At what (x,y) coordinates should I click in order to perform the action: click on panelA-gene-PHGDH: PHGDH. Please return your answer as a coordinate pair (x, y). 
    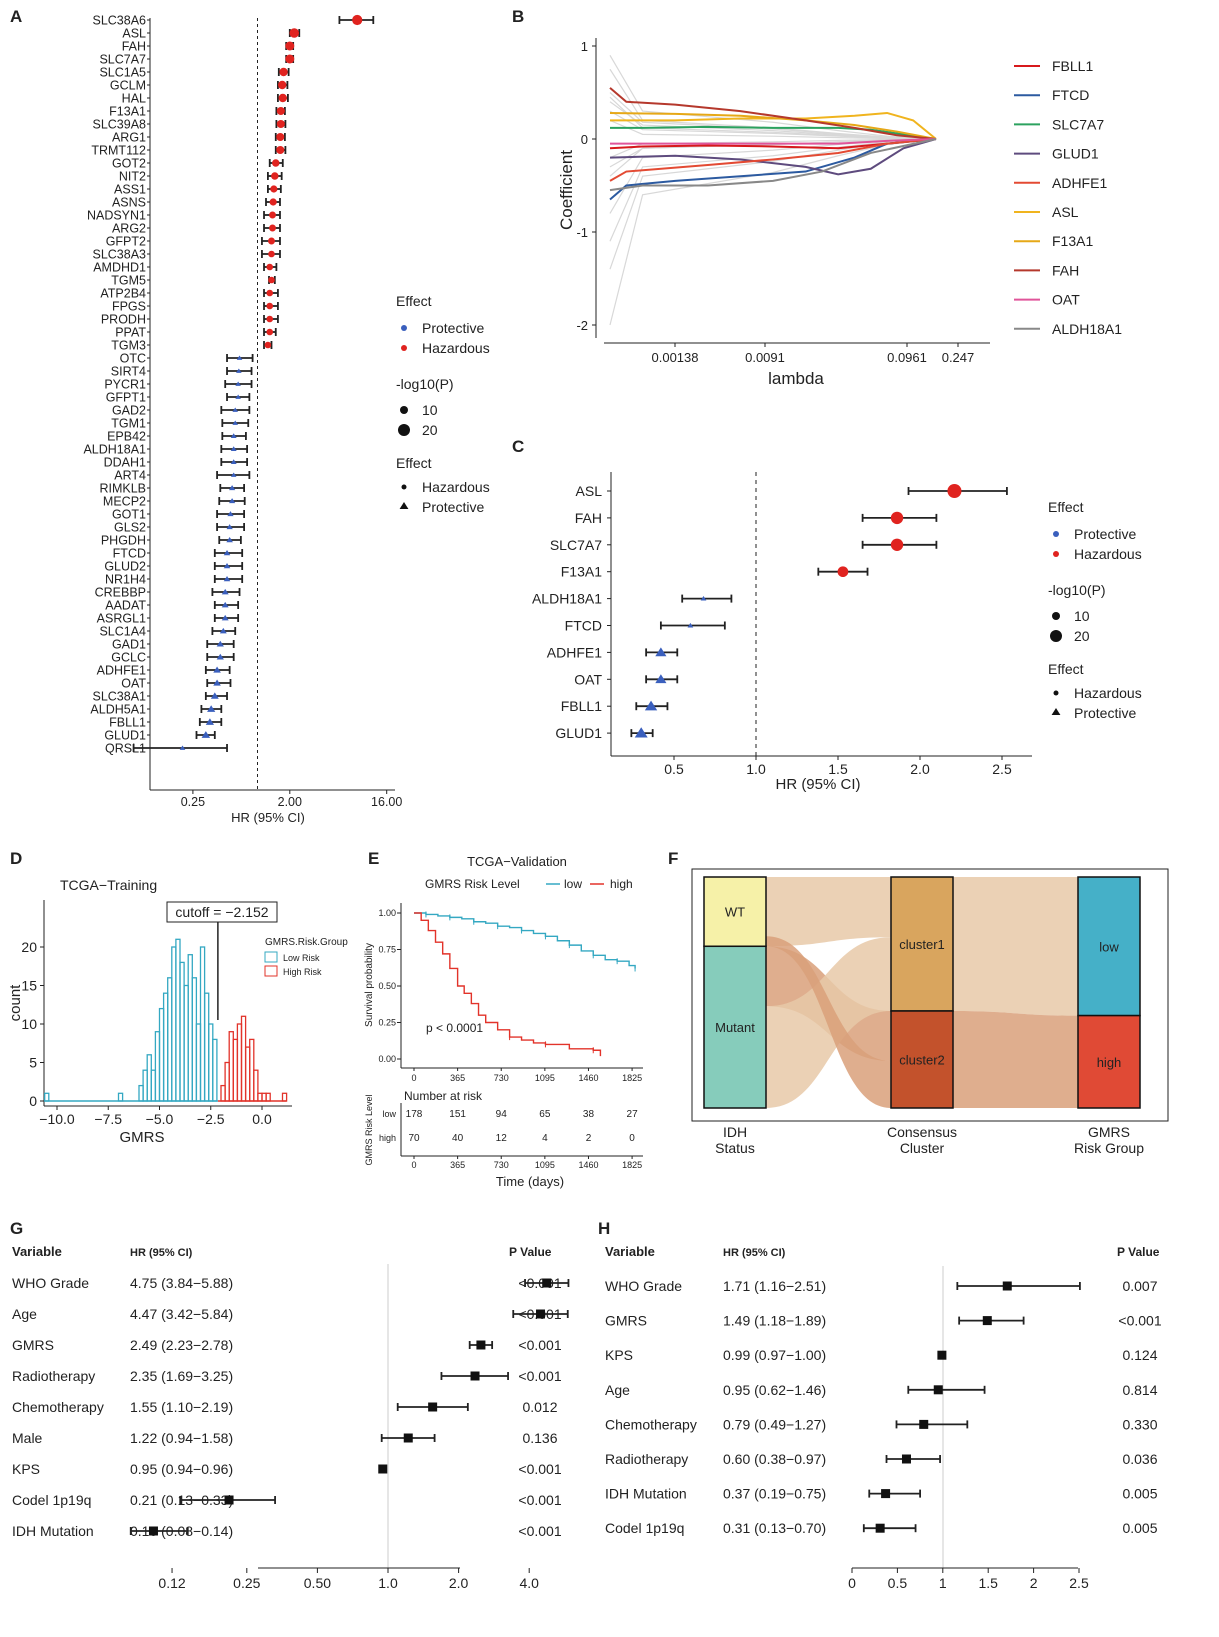
    Looking at the image, I should click on (123, 541).